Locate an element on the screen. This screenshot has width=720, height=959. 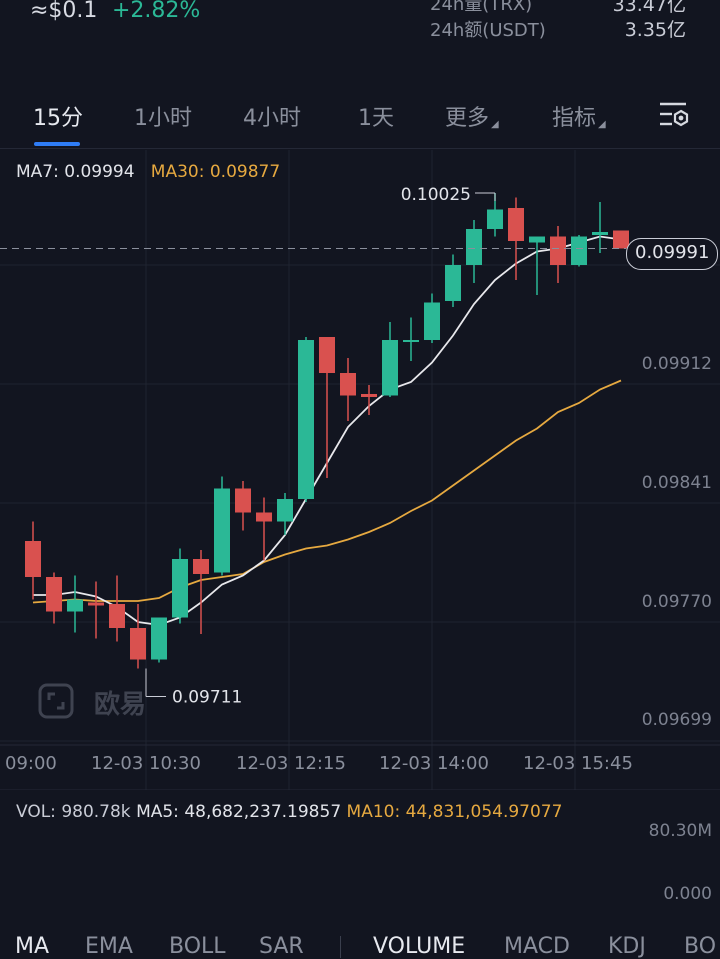
y-tick-label: 0.09841 is located at coordinates (676, 483).